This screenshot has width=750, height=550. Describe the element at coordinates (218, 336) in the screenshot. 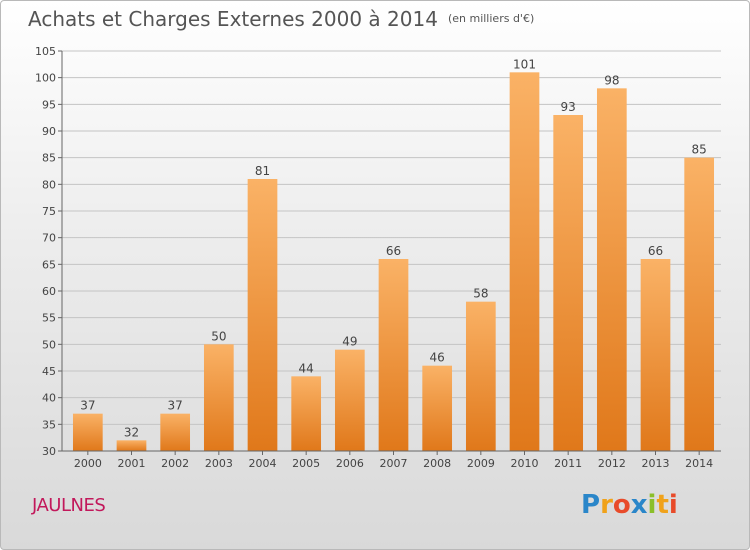

I see `data-label-2003: 50` at that location.